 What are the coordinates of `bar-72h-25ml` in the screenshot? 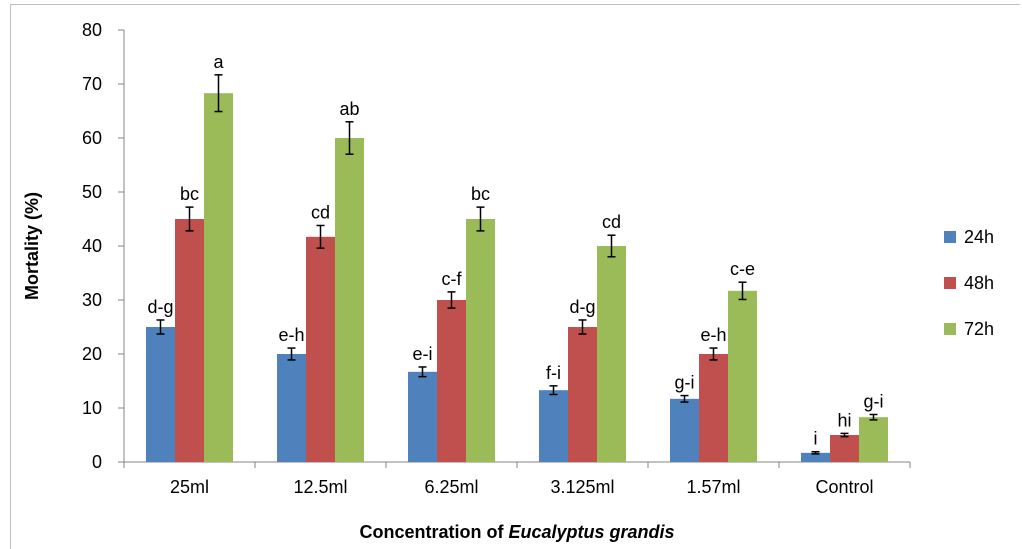 It's located at (218, 277).